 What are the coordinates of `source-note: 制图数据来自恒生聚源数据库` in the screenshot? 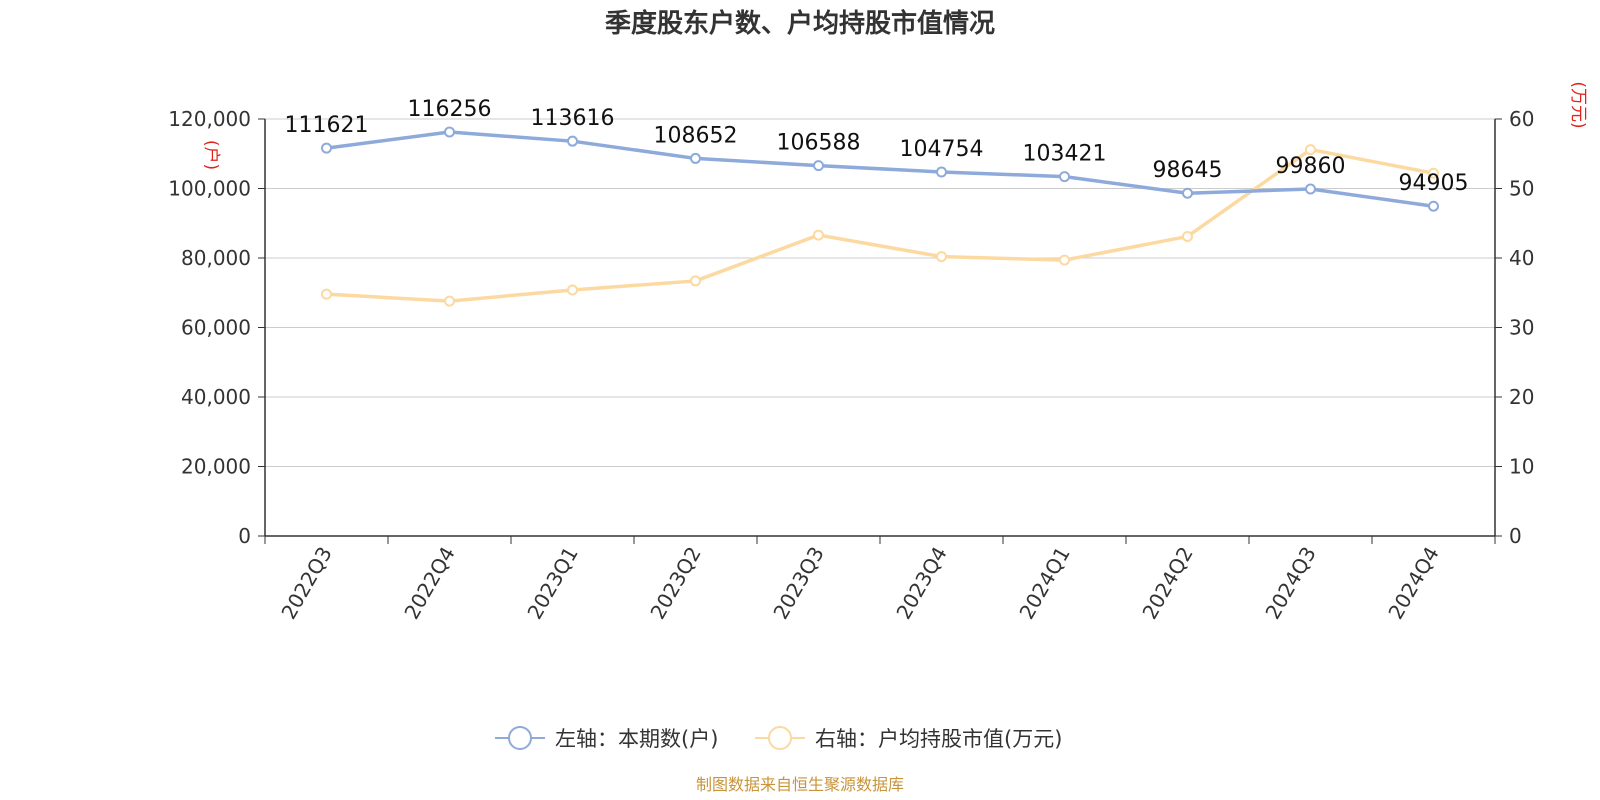 It's located at (800, 784).